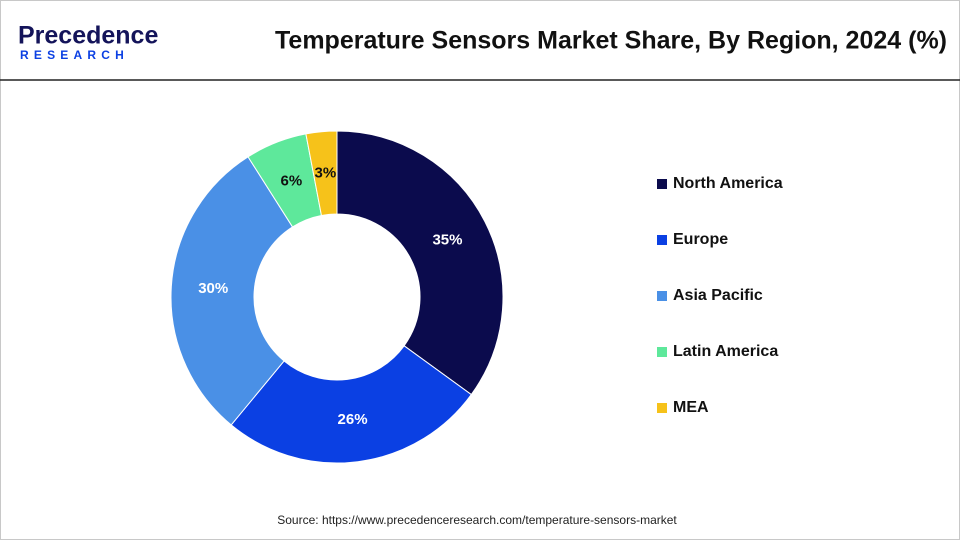 The height and width of the screenshot is (540, 960). I want to click on data-label: 30%, so click(213, 288).